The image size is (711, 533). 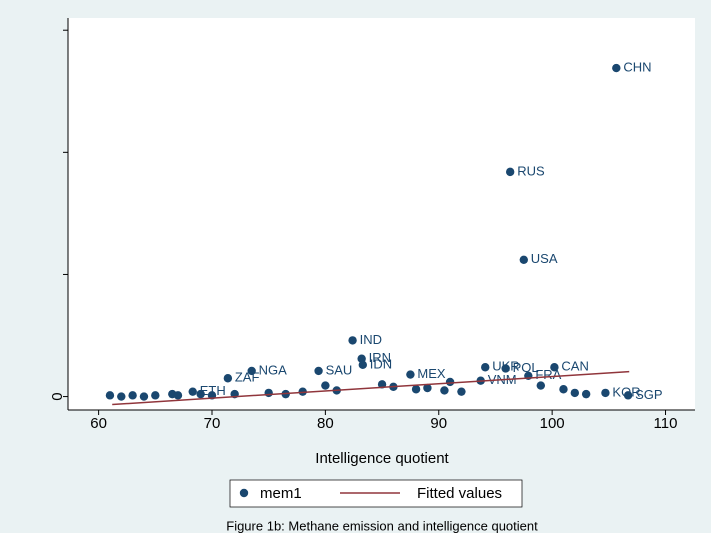 I want to click on x-tick-label: 80, so click(x=325, y=423).